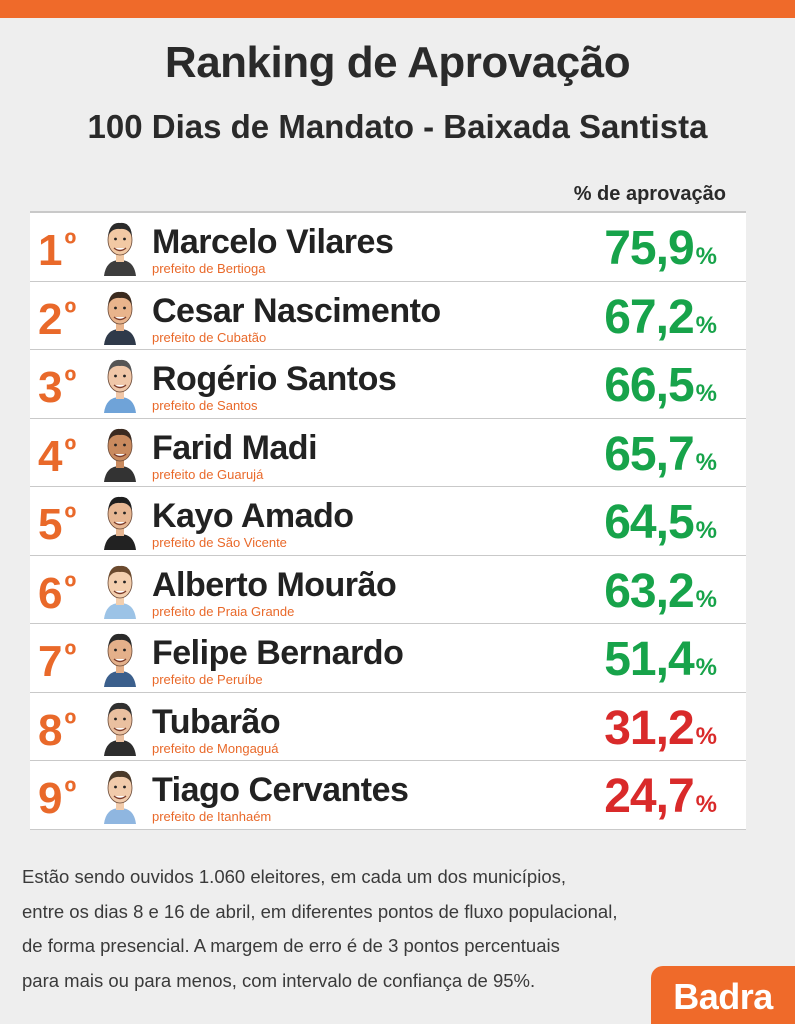  I want to click on mayor-name: Cesar Nascimento, so click(296, 310).